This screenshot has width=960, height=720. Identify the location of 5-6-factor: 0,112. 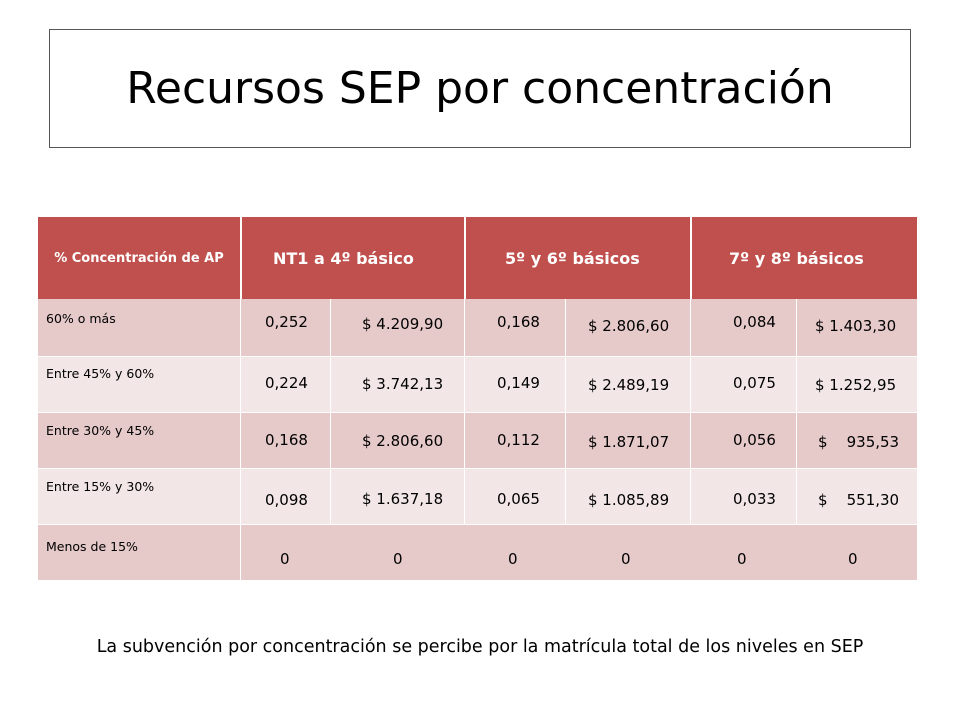
(518, 439).